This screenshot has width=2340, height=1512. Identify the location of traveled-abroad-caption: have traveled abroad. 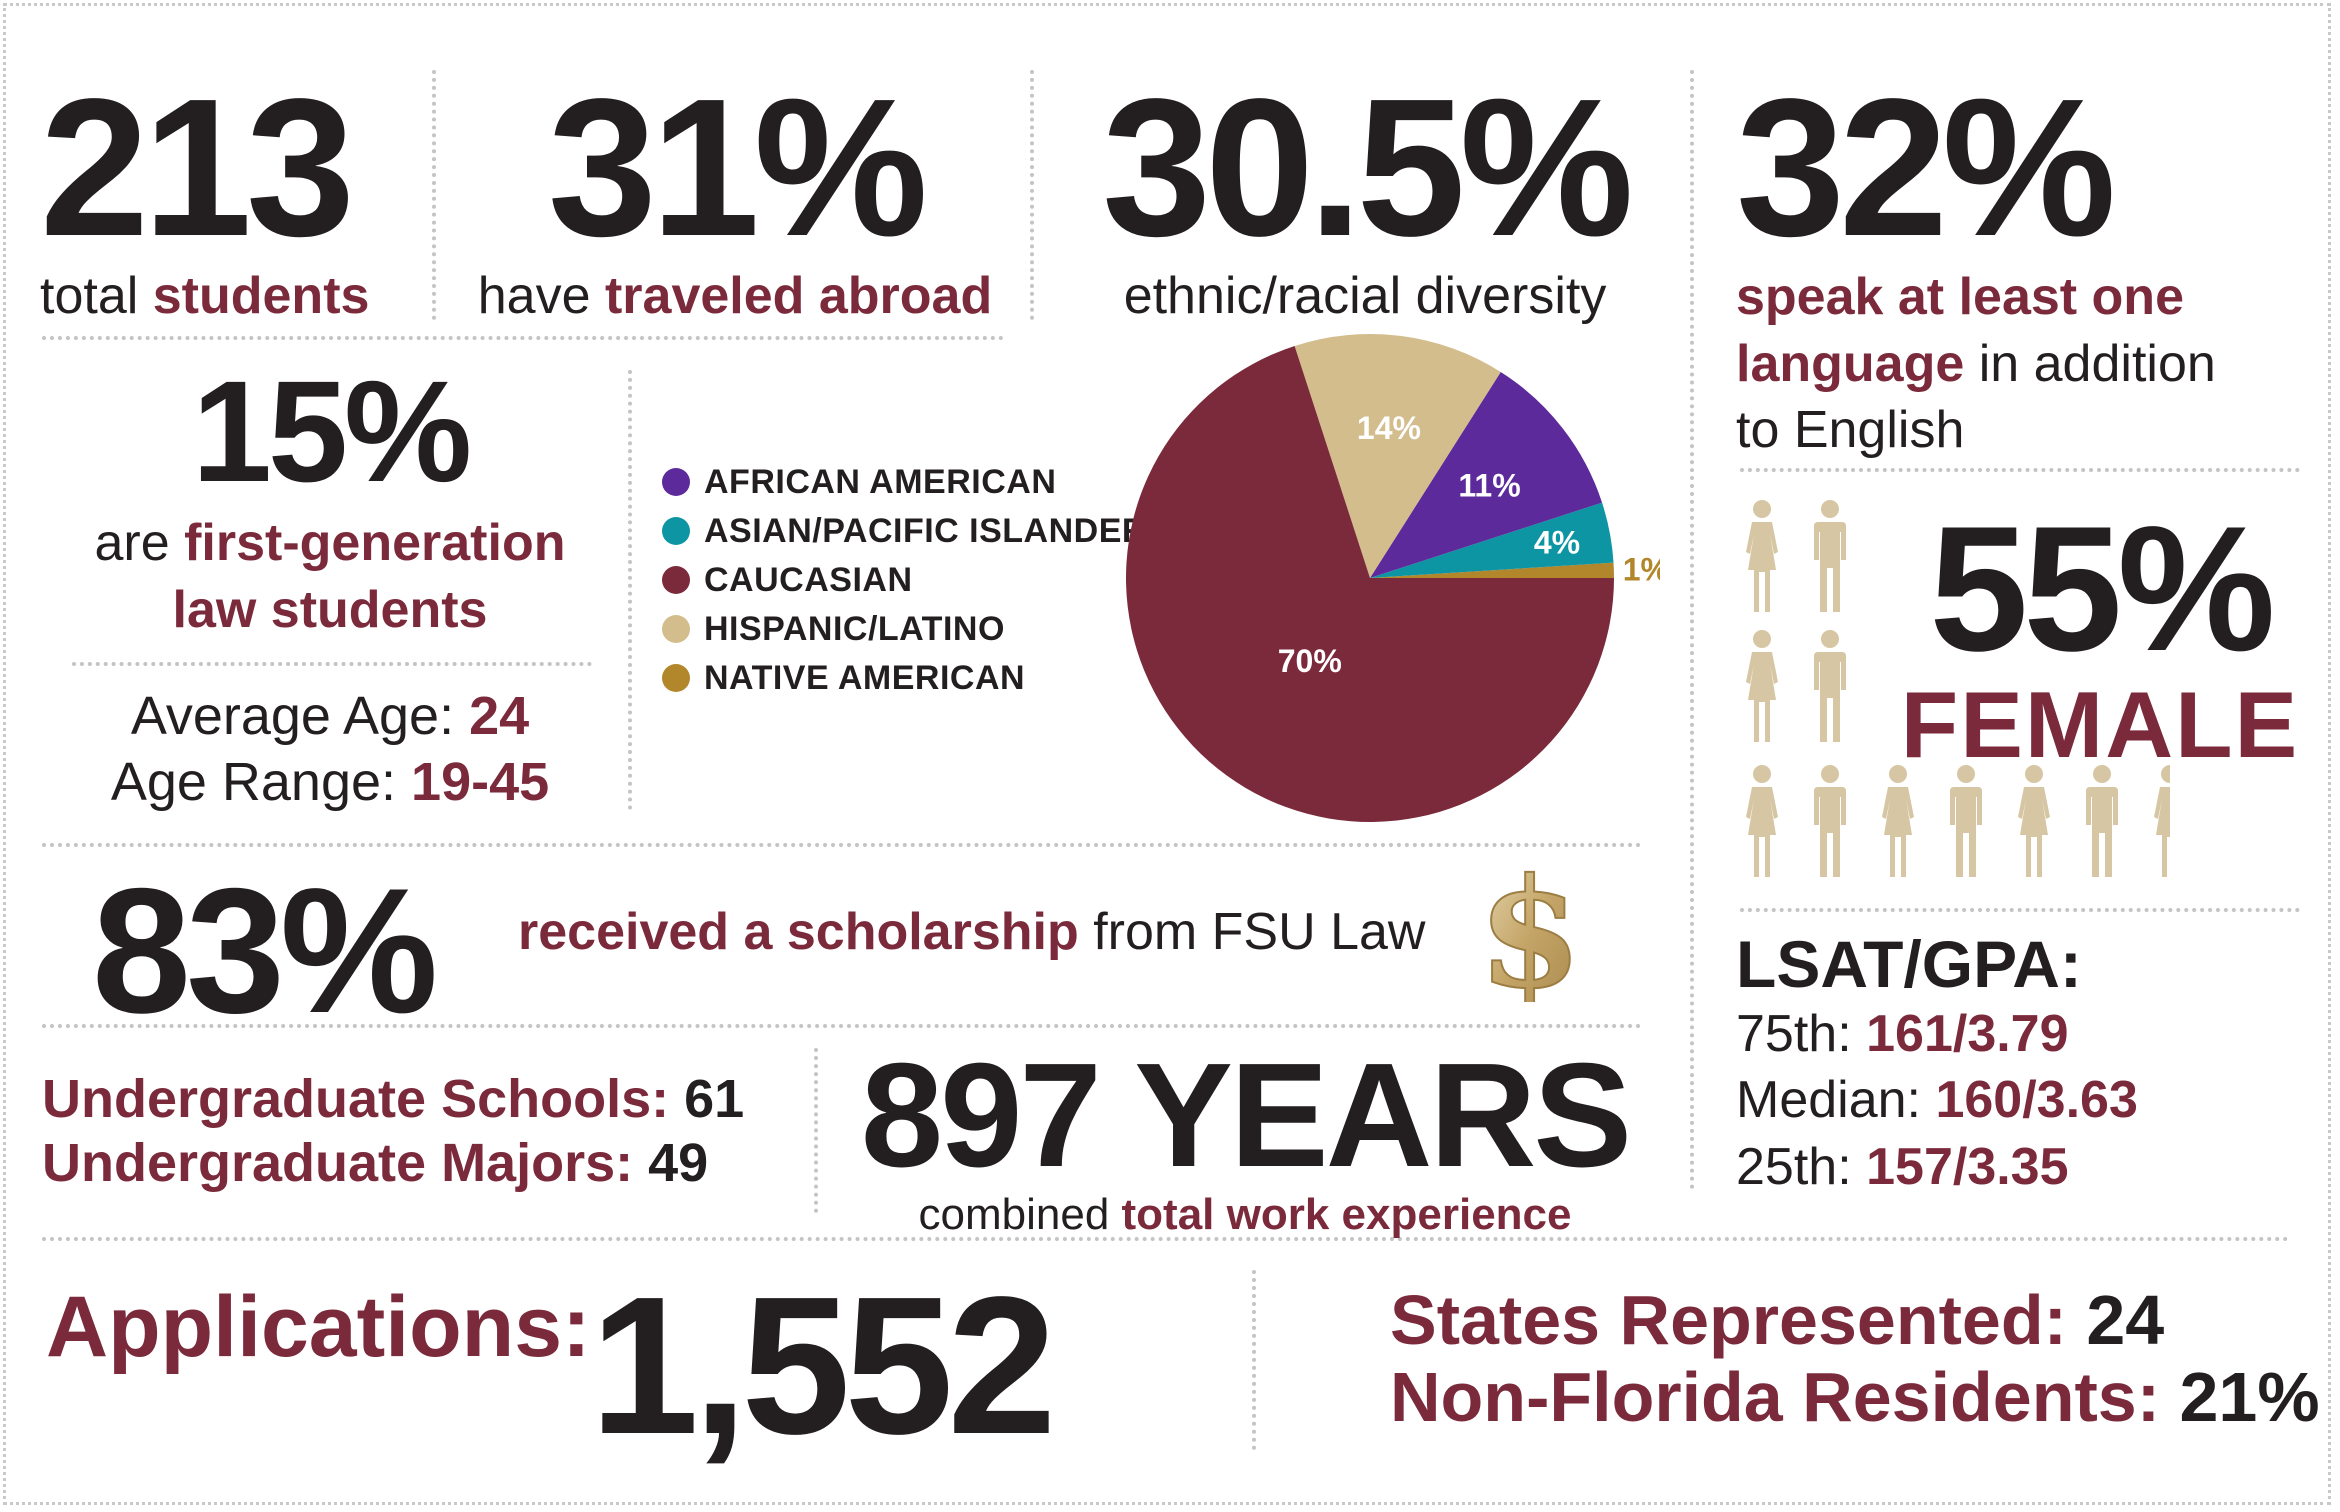
(735, 296).